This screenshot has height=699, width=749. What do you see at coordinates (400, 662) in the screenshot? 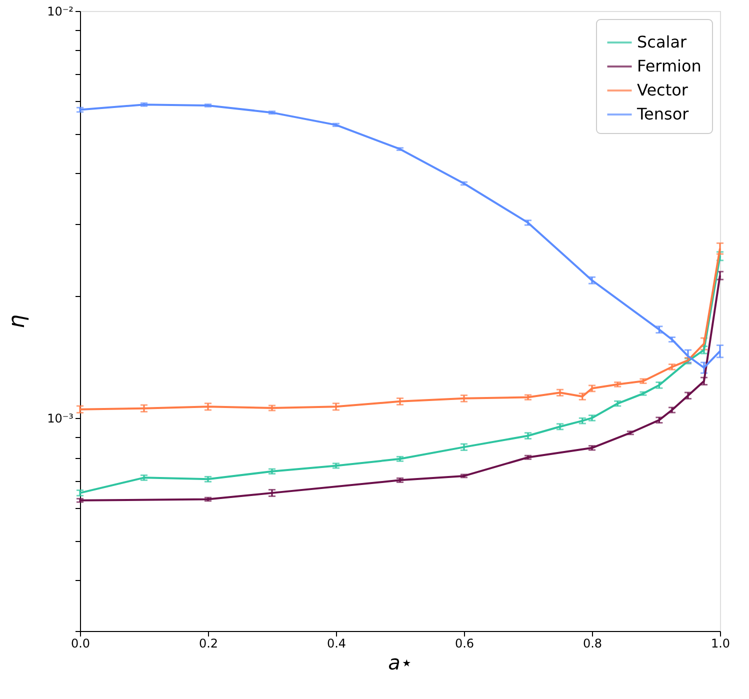
I see `x-axis-title: a⋆` at bounding box center [400, 662].